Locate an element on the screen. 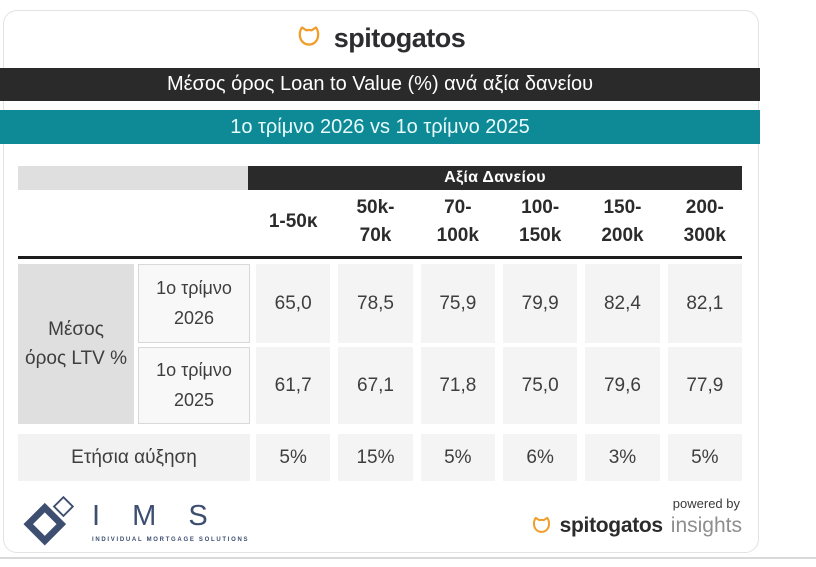 This screenshot has width=816, height=567. annual-value-cell: 3% is located at coordinates (622, 457).